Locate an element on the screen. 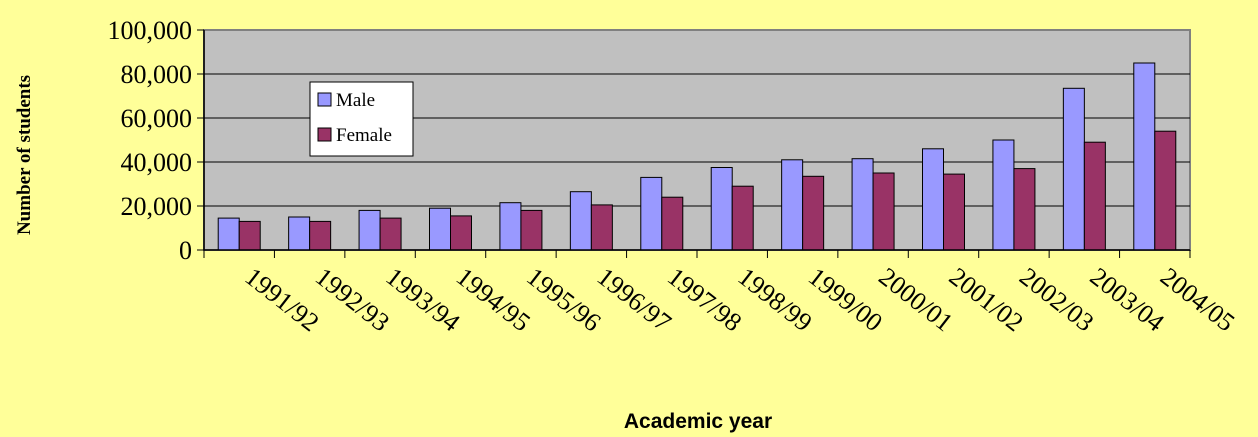 The width and height of the screenshot is (1258, 437). y-axis-label: Number of students is located at coordinates (24, 155).